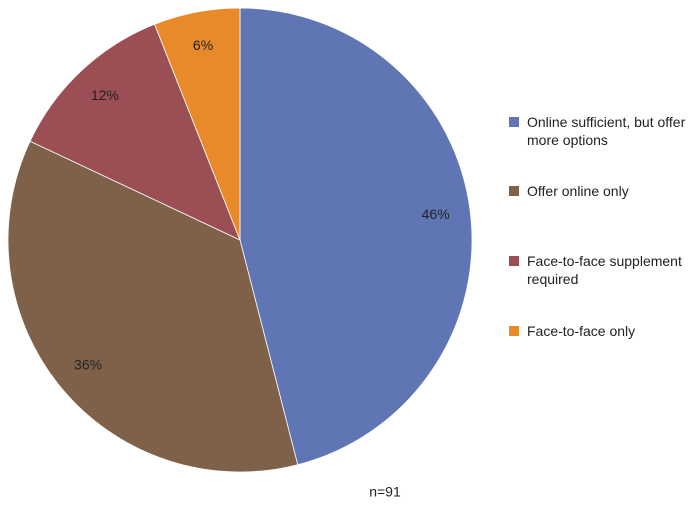 The width and height of the screenshot is (691, 505). Describe the element at coordinates (385, 492) in the screenshot. I see `annotation: n=91` at that location.